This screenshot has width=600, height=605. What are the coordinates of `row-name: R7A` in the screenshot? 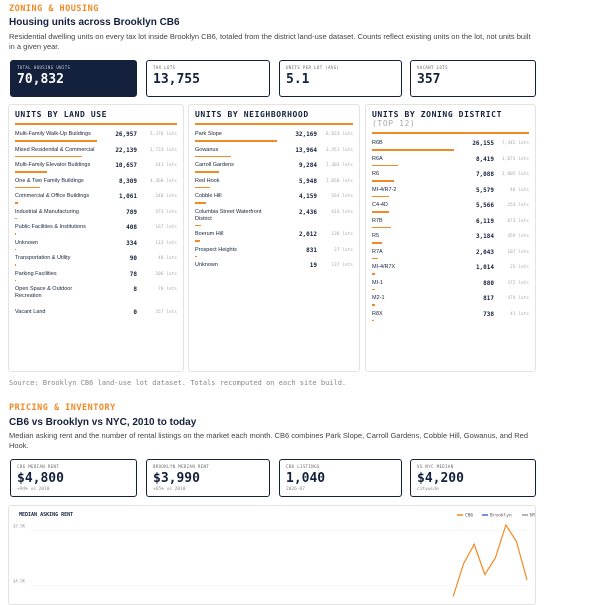 It's located at (414, 252).